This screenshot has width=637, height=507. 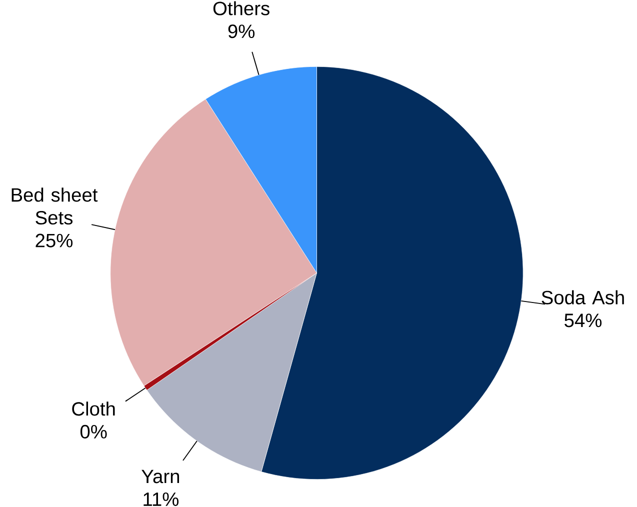 I want to click on slice-label: Bed sheet Sets, so click(x=55, y=206).